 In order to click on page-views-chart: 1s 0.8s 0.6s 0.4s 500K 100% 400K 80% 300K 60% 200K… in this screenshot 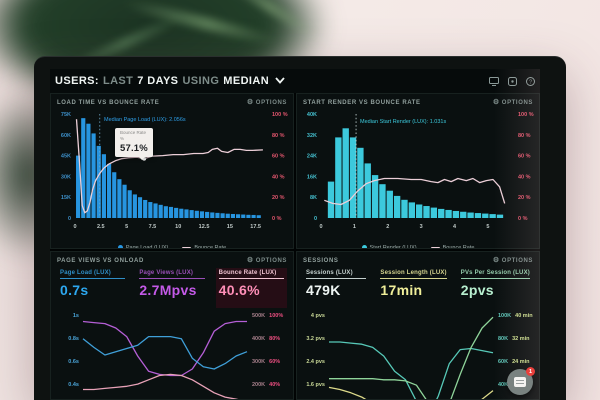, I will do `click(173, 354)`.